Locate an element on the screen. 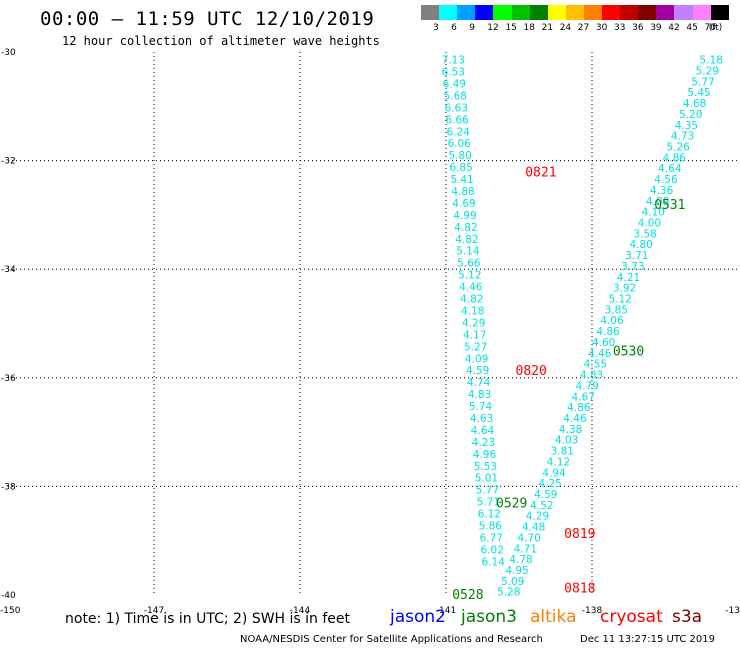 The width and height of the screenshot is (740, 650). map-title: 00:00 – 11:59 UTC 12/10/2019 is located at coordinates (207, 19).